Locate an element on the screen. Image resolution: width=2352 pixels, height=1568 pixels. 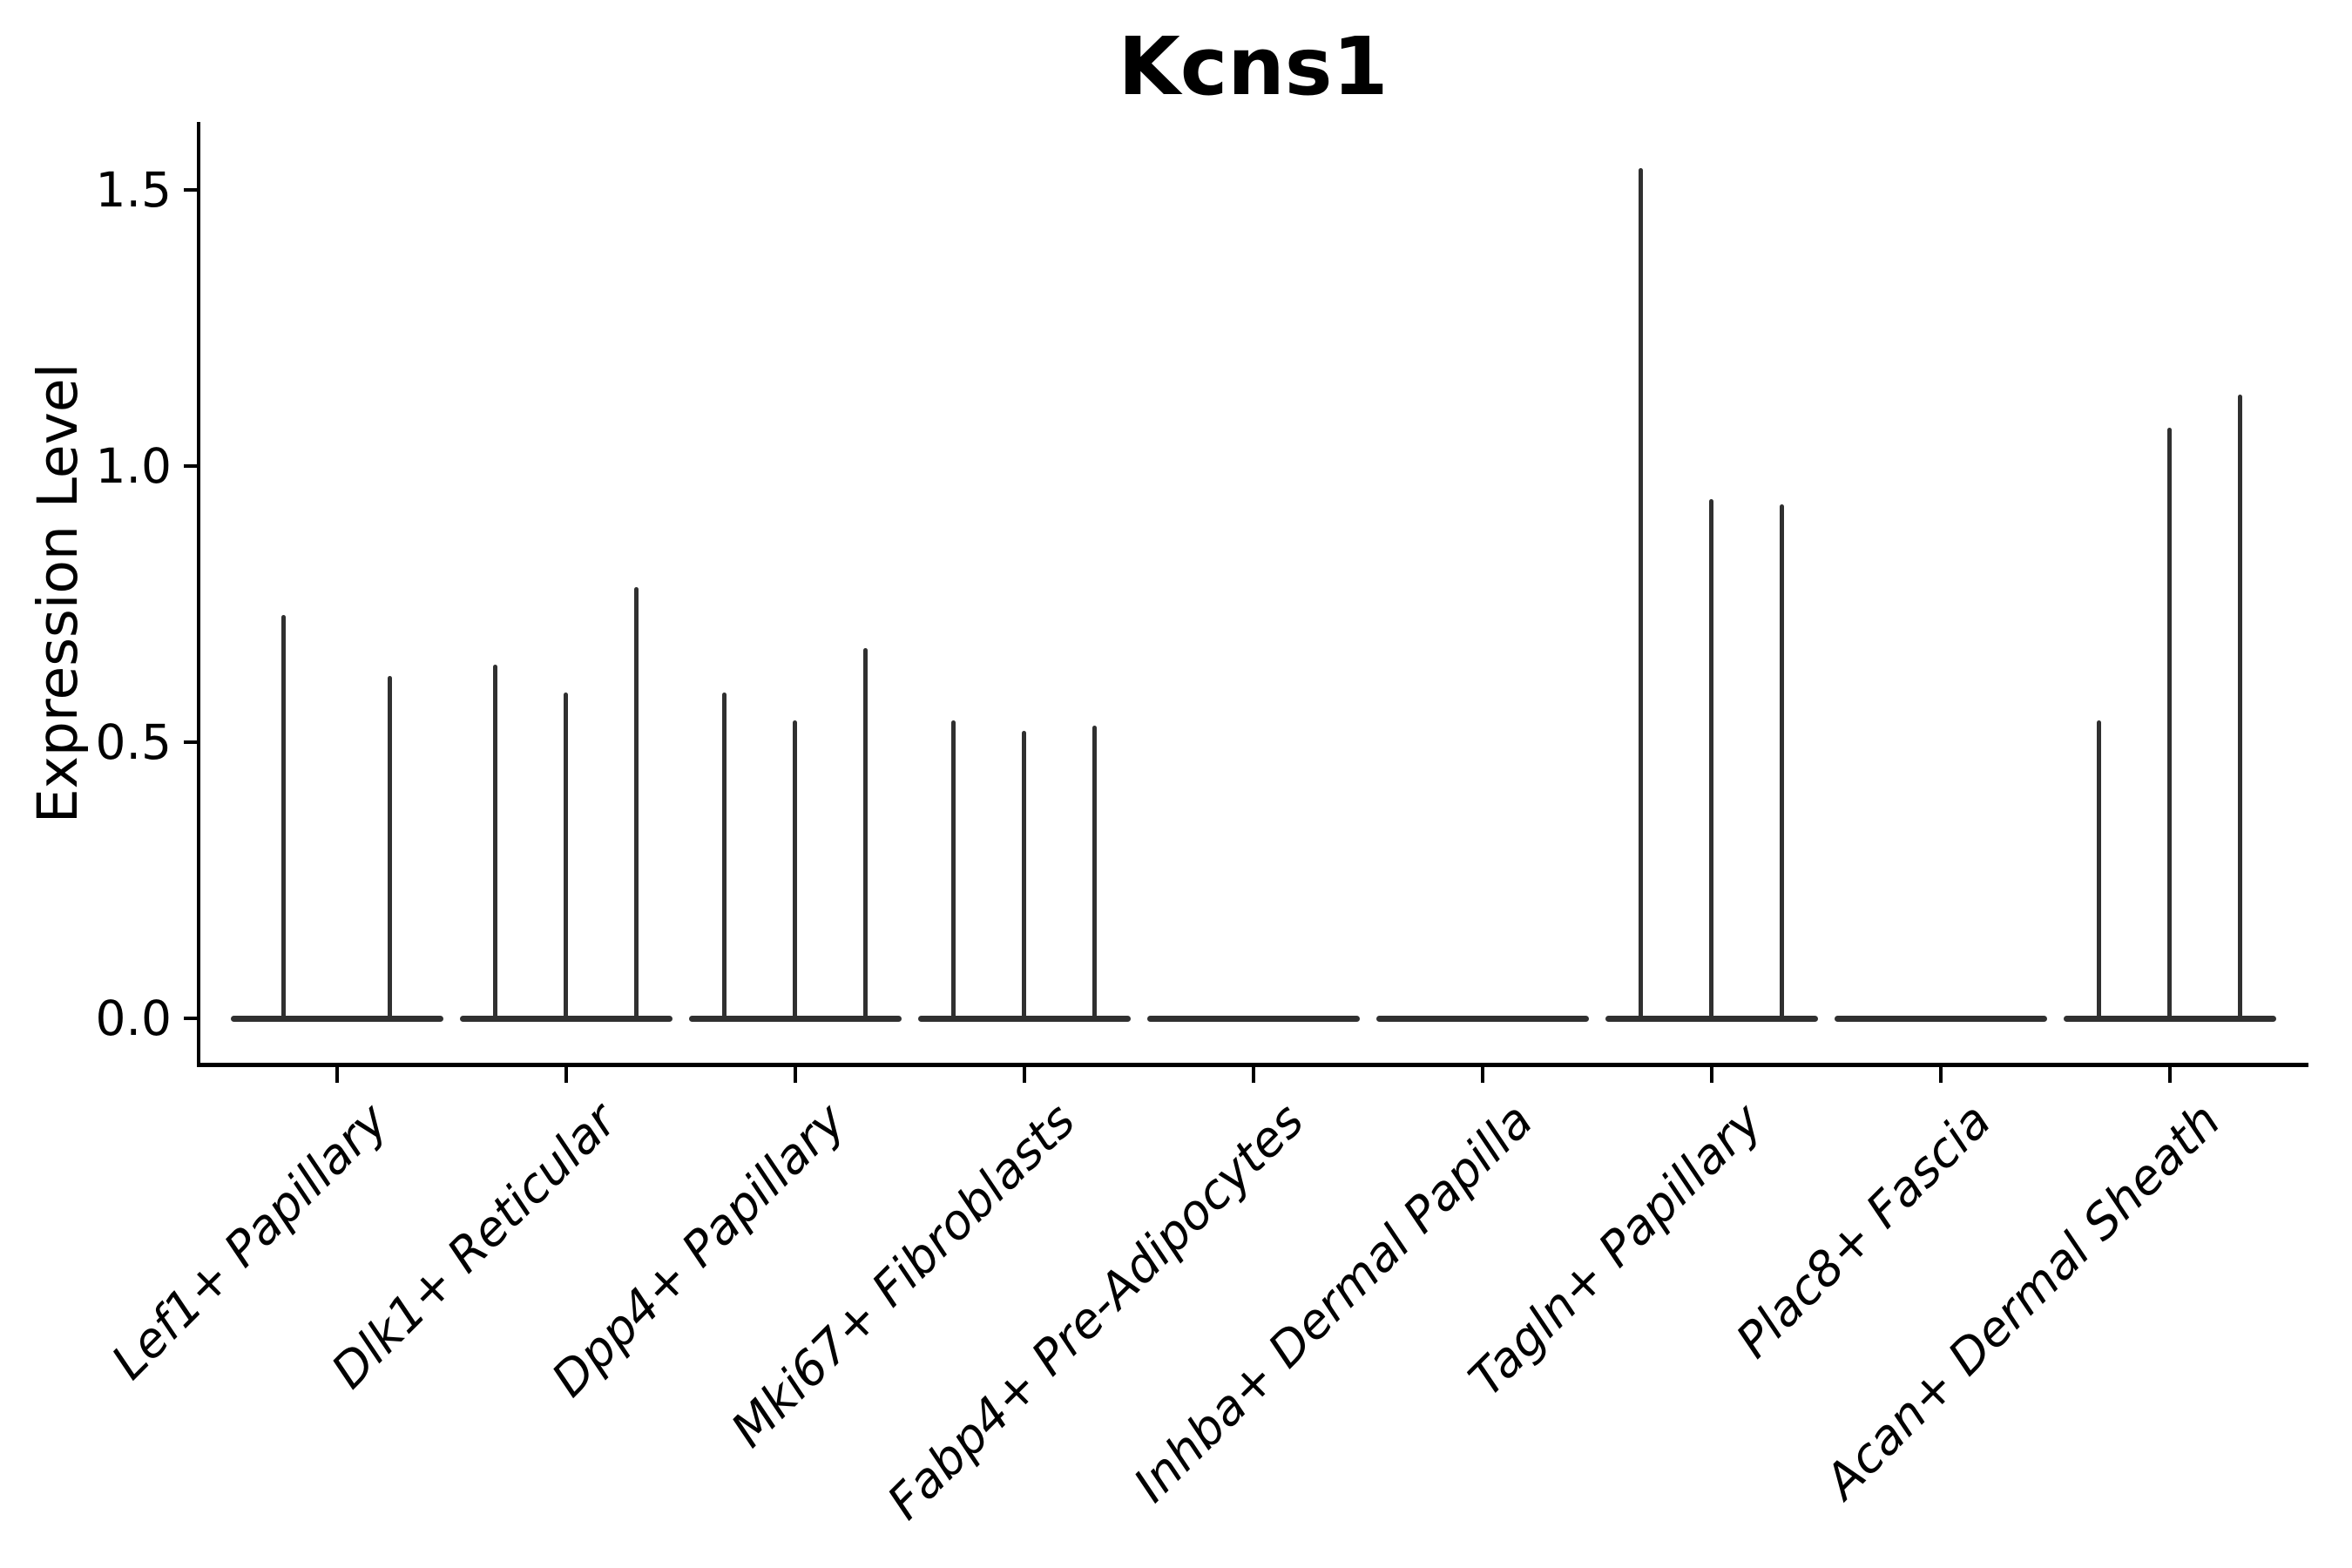
y-tick-label: 1.0 is located at coordinates (134, 466).